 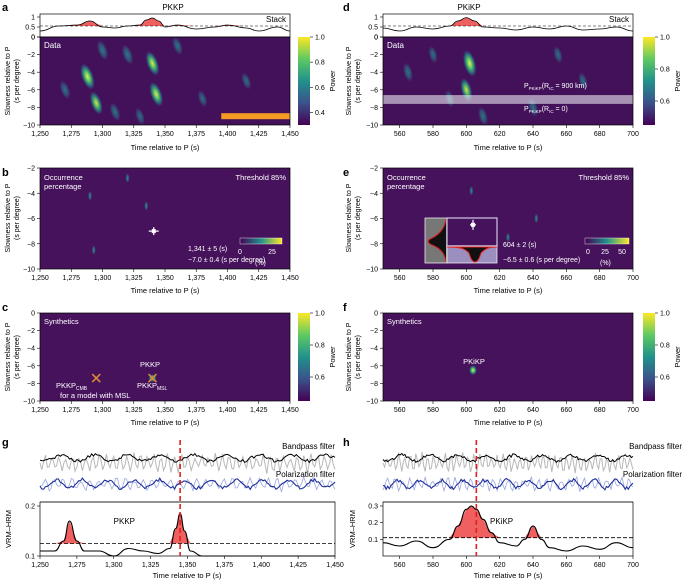 What do you see at coordinates (508, 484) in the screenshot?
I see `polarization-trace` at bounding box center [508, 484].